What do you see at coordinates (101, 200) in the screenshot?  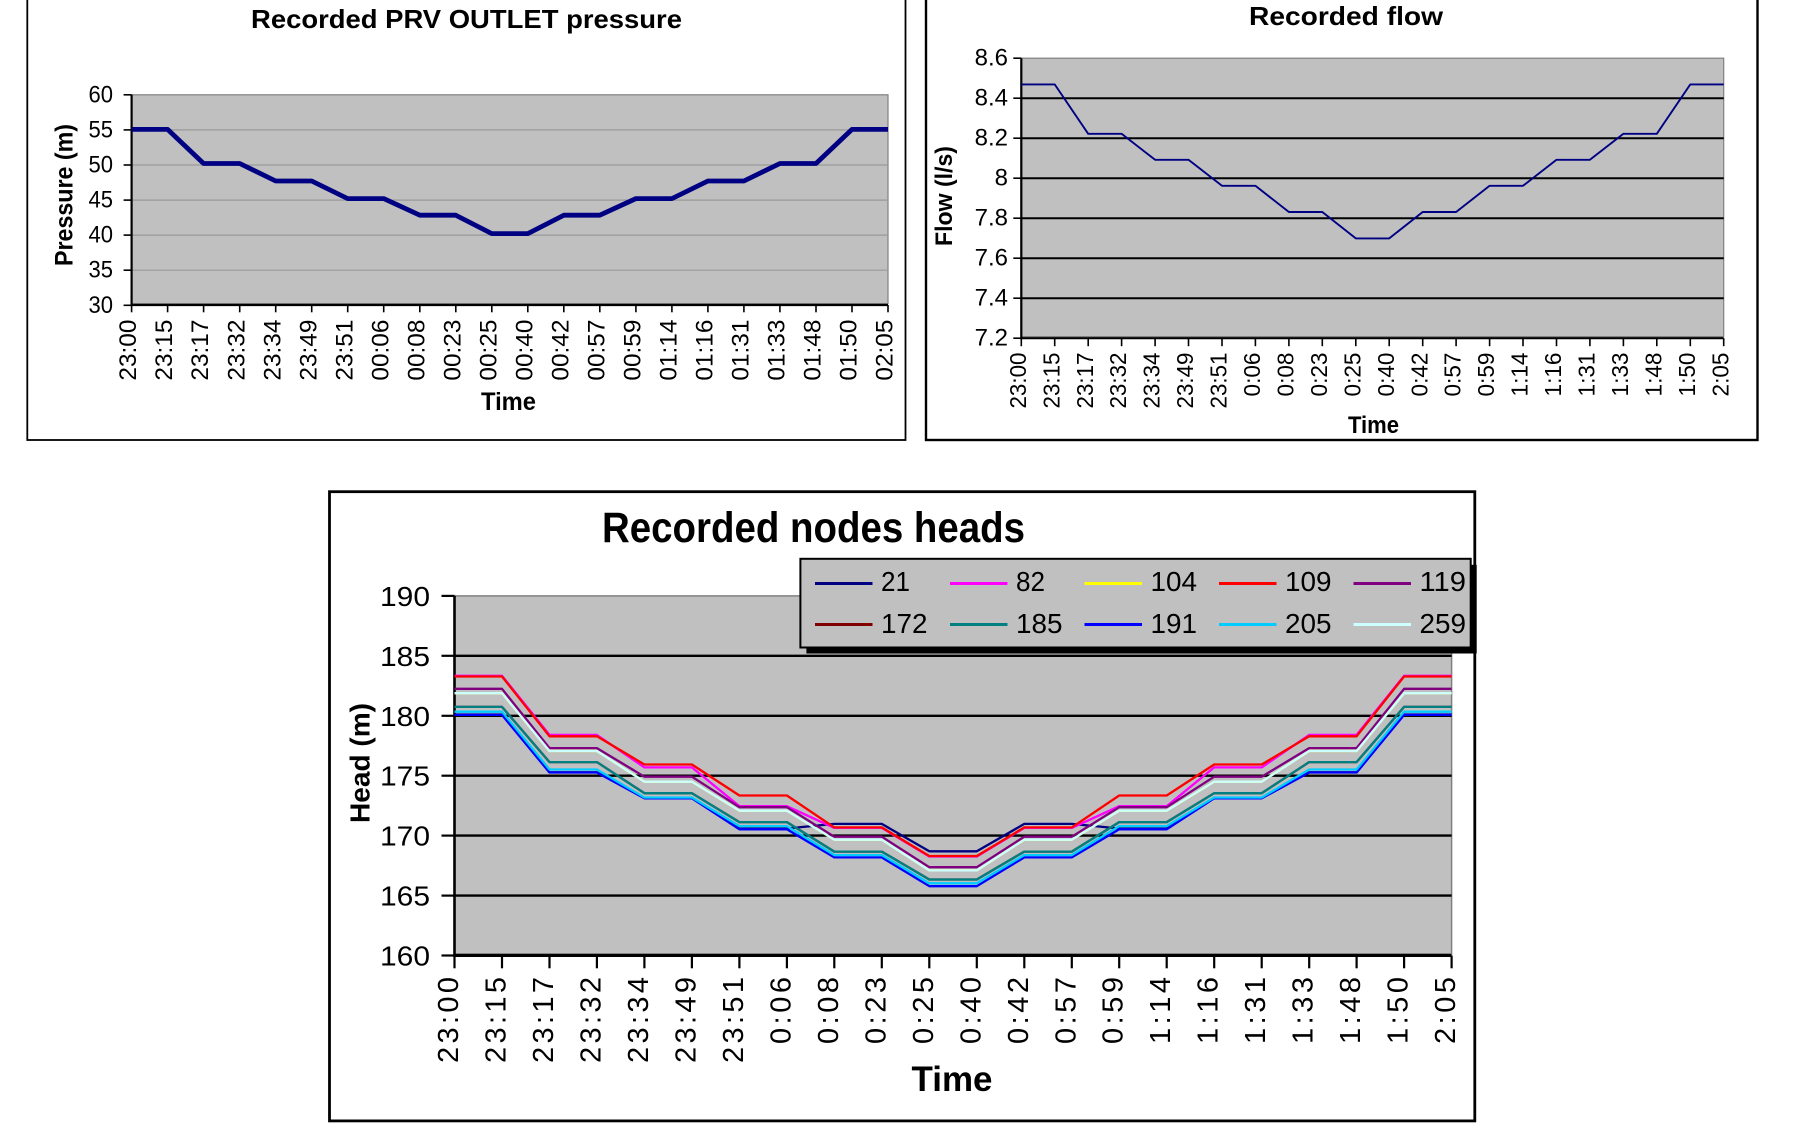 I see `svg-text: 45` at bounding box center [101, 200].